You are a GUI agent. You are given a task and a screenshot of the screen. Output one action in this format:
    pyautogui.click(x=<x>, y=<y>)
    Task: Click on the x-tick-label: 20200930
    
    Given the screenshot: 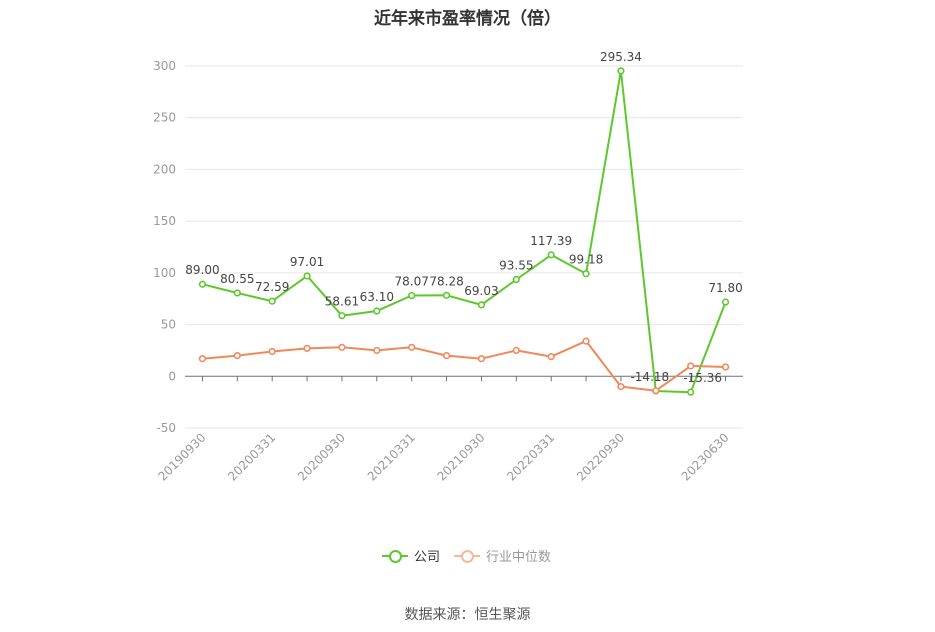 What is the action you would take?
    pyautogui.click(x=321, y=457)
    